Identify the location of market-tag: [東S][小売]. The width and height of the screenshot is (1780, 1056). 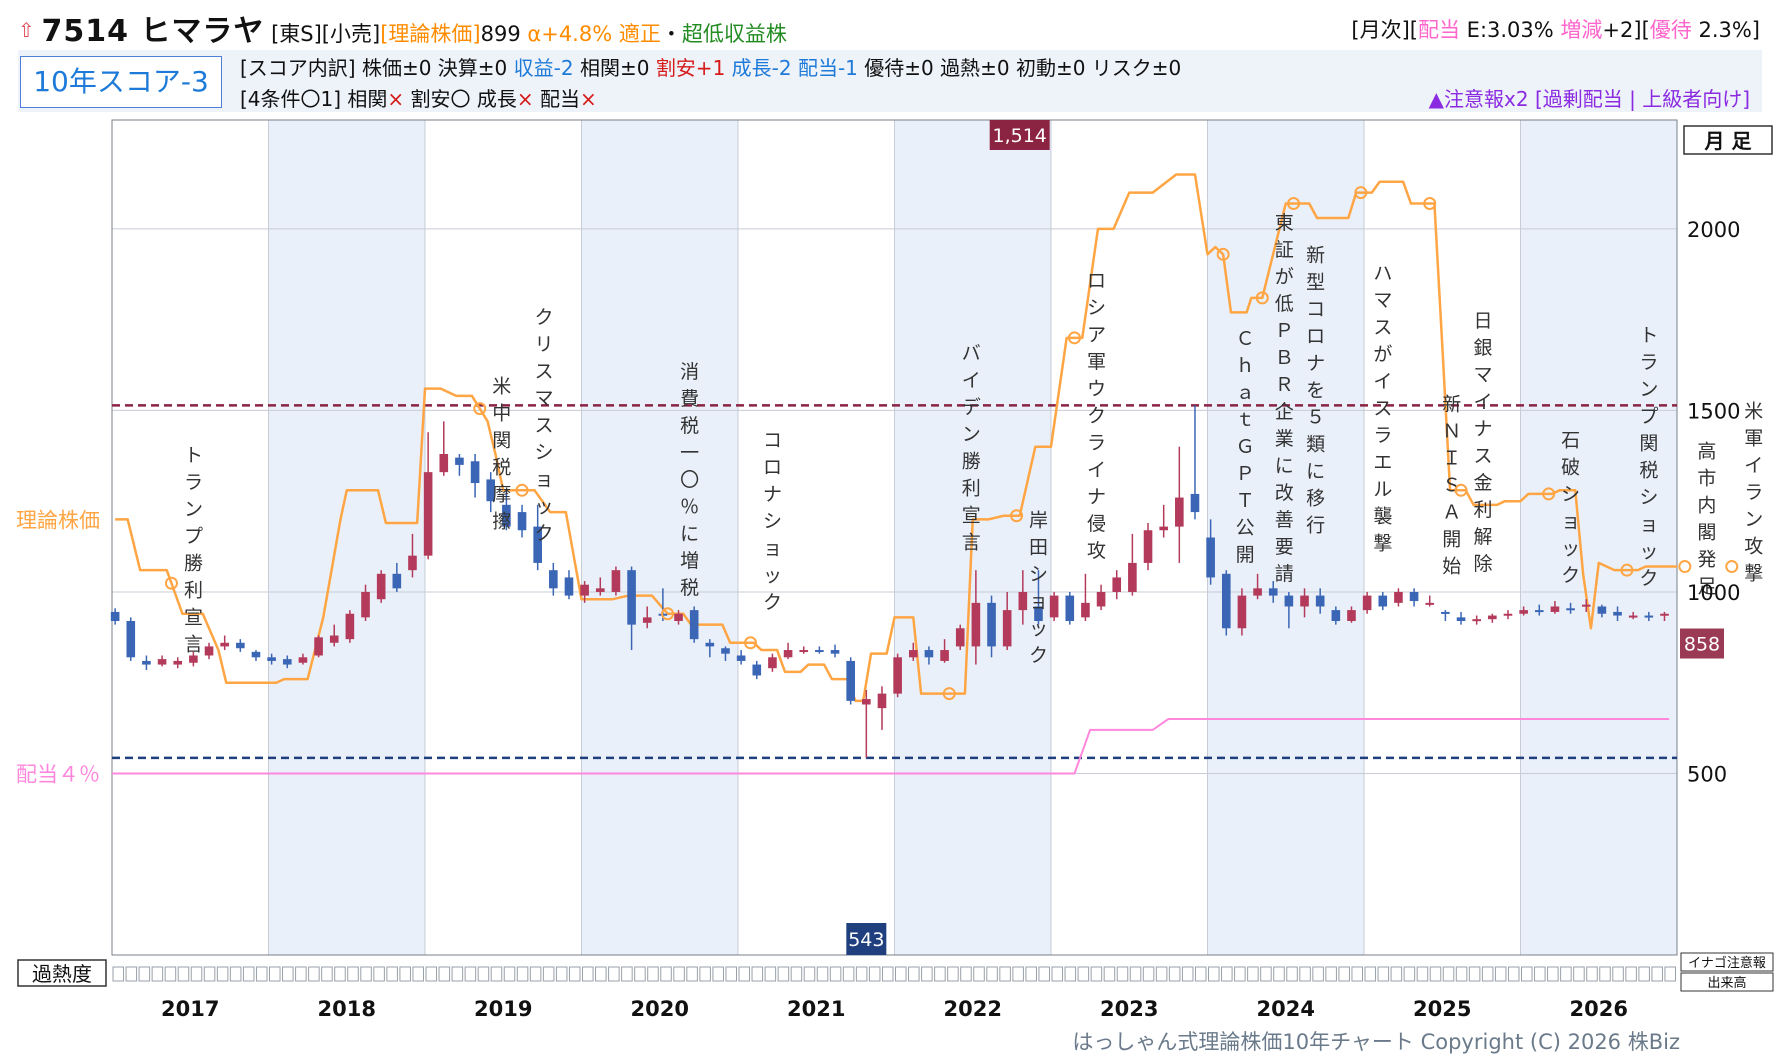
(326, 34).